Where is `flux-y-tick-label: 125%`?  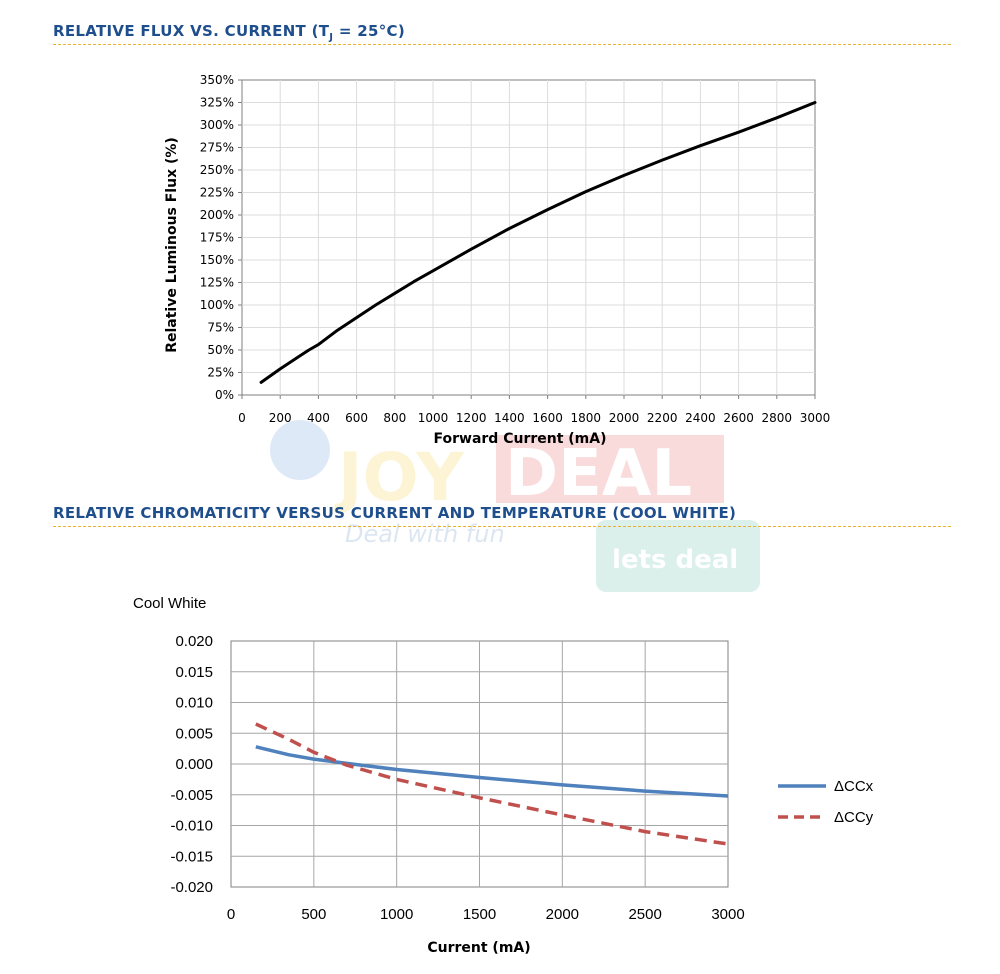 flux-y-tick-label: 125% is located at coordinates (217, 283).